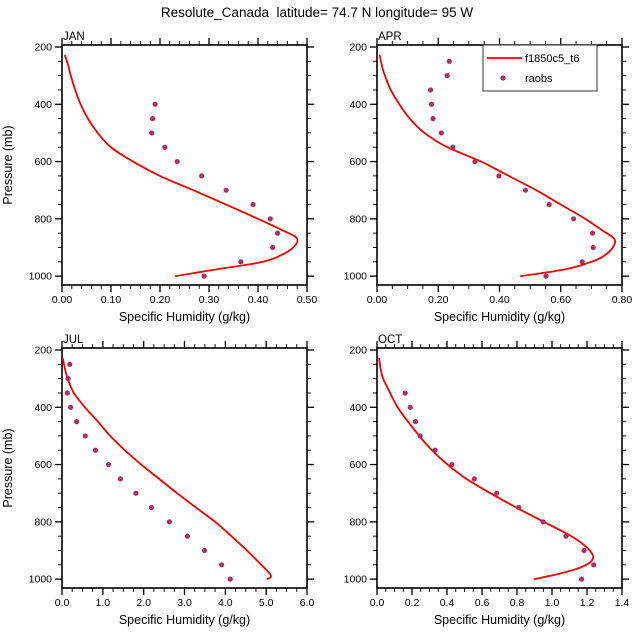  I want to click on legend-box, so click(540, 68).